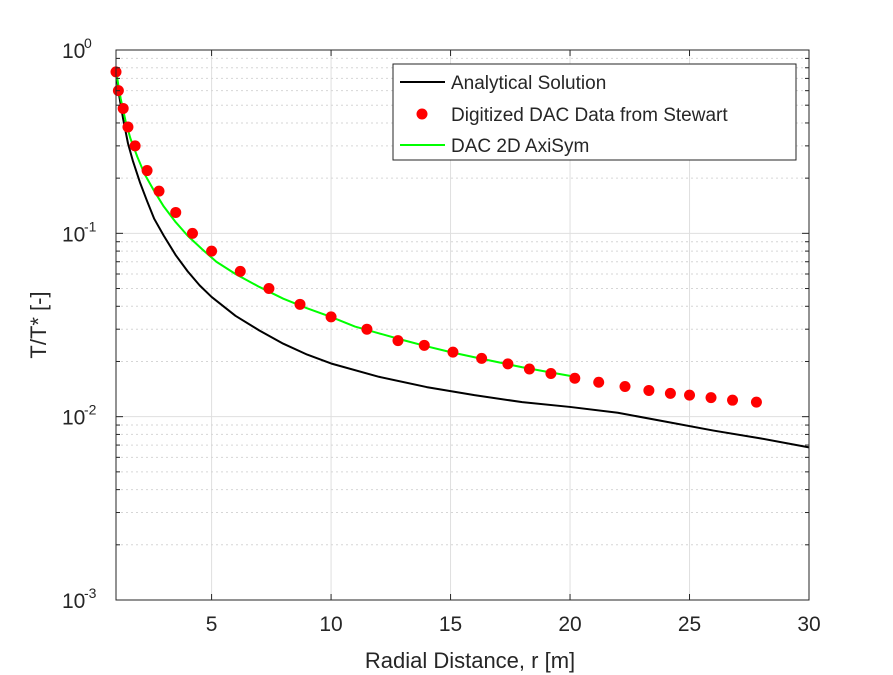  I want to click on legend-box, so click(594, 112).